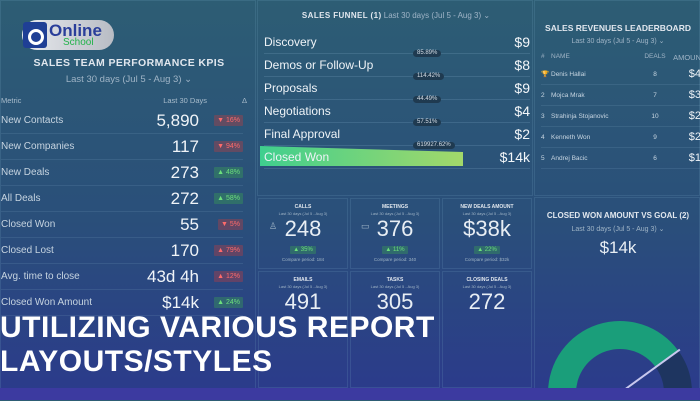 This screenshot has height=401, width=700. I want to click on conversion-rate: 44.49%, so click(427, 99).